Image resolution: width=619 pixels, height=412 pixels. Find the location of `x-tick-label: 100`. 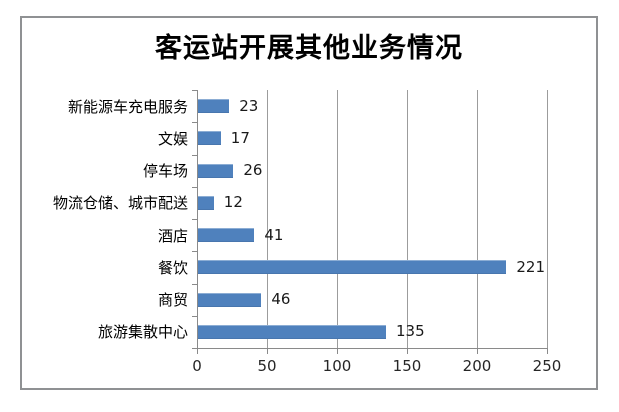

x-tick-label: 100 is located at coordinates (337, 366).